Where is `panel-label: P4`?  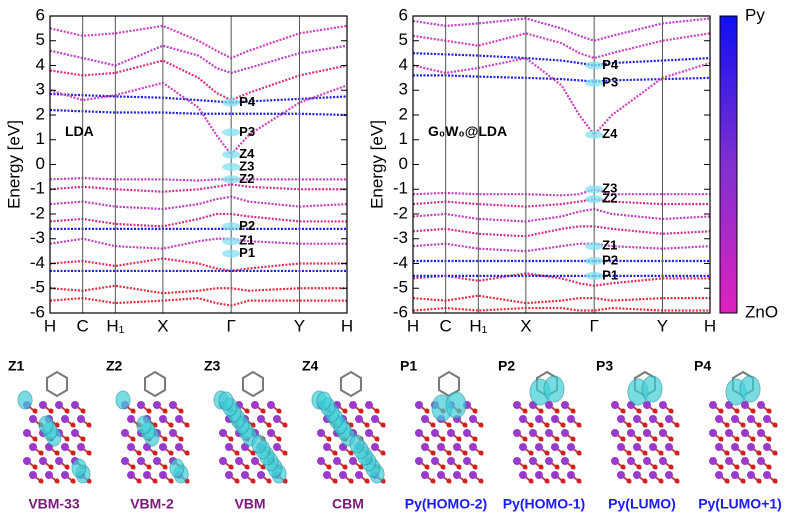
panel-label: P4 is located at coordinates (702, 366).